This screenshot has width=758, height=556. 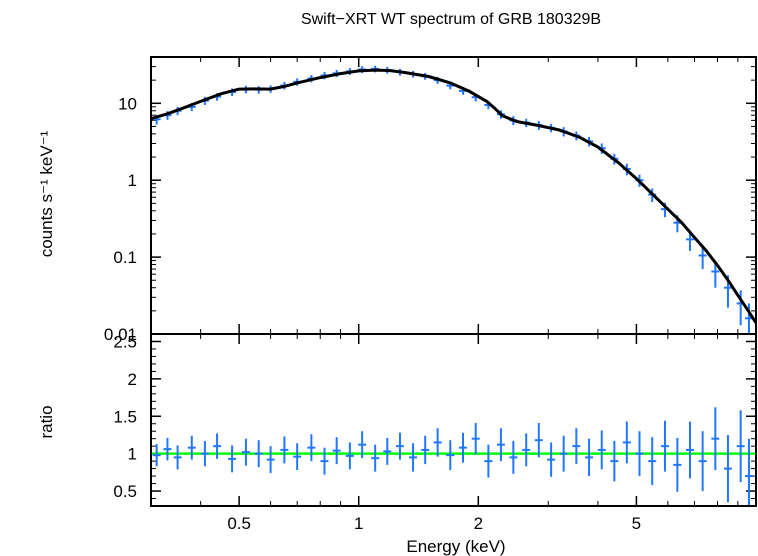 I want to click on x-axis-label: Energy (keV), so click(x=455, y=546).